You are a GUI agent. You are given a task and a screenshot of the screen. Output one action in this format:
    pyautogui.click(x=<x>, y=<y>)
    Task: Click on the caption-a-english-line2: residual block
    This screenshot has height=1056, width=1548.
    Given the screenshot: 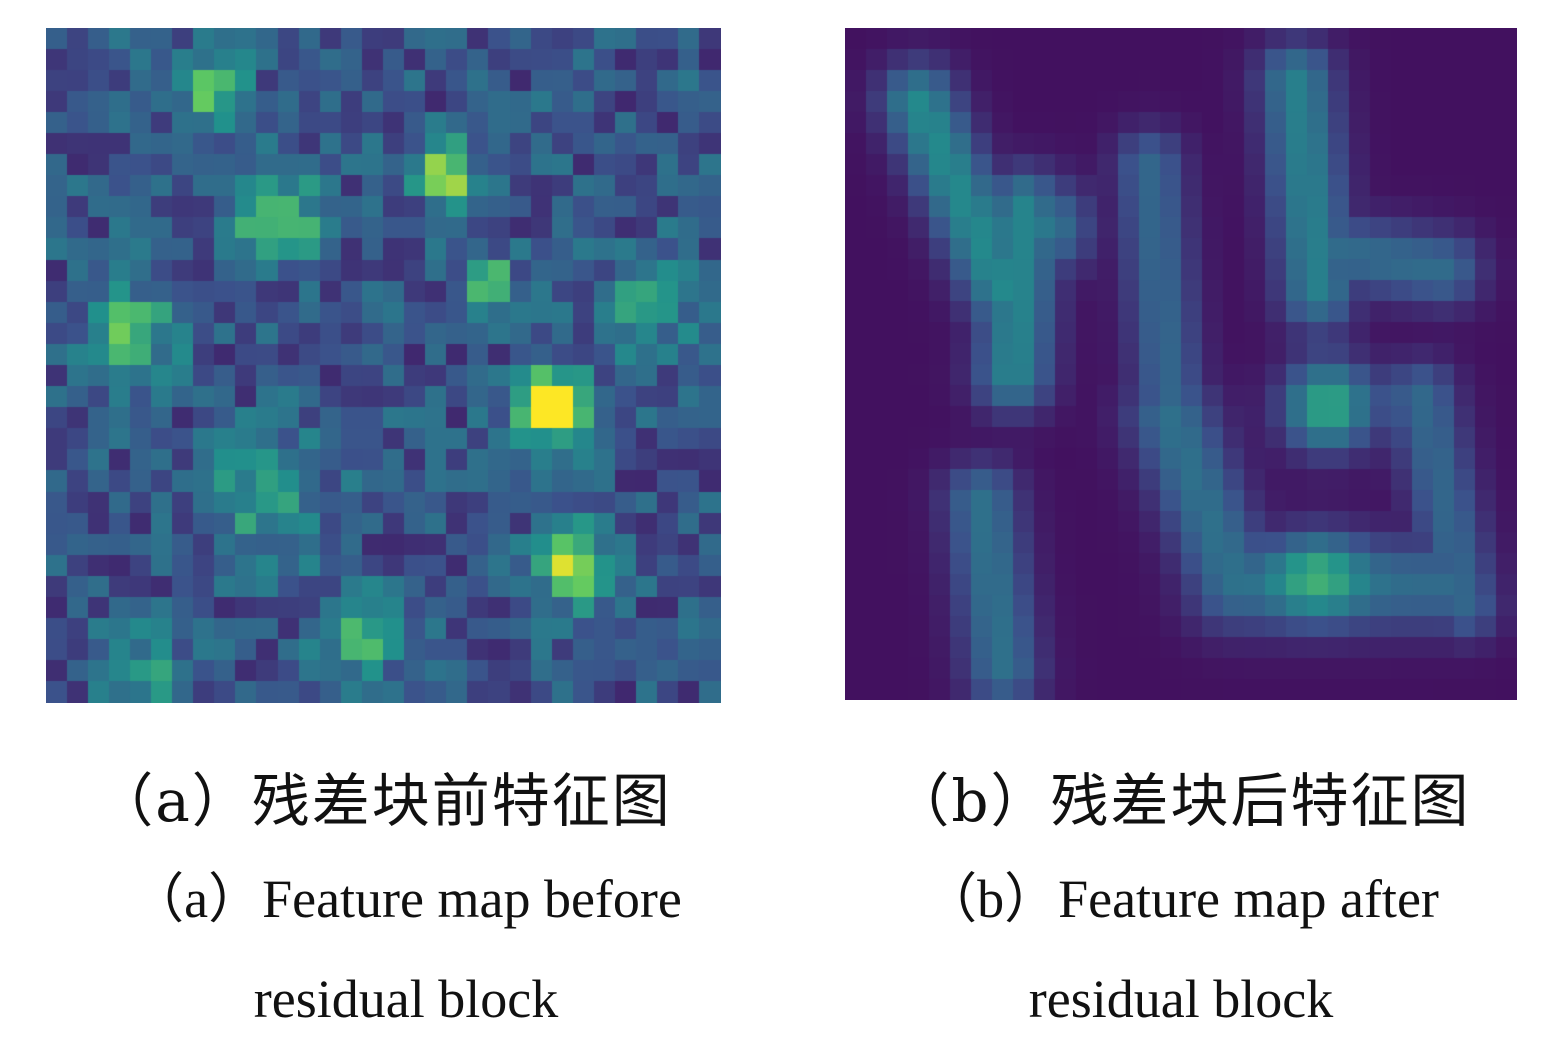 What is the action you would take?
    pyautogui.click(x=406, y=999)
    